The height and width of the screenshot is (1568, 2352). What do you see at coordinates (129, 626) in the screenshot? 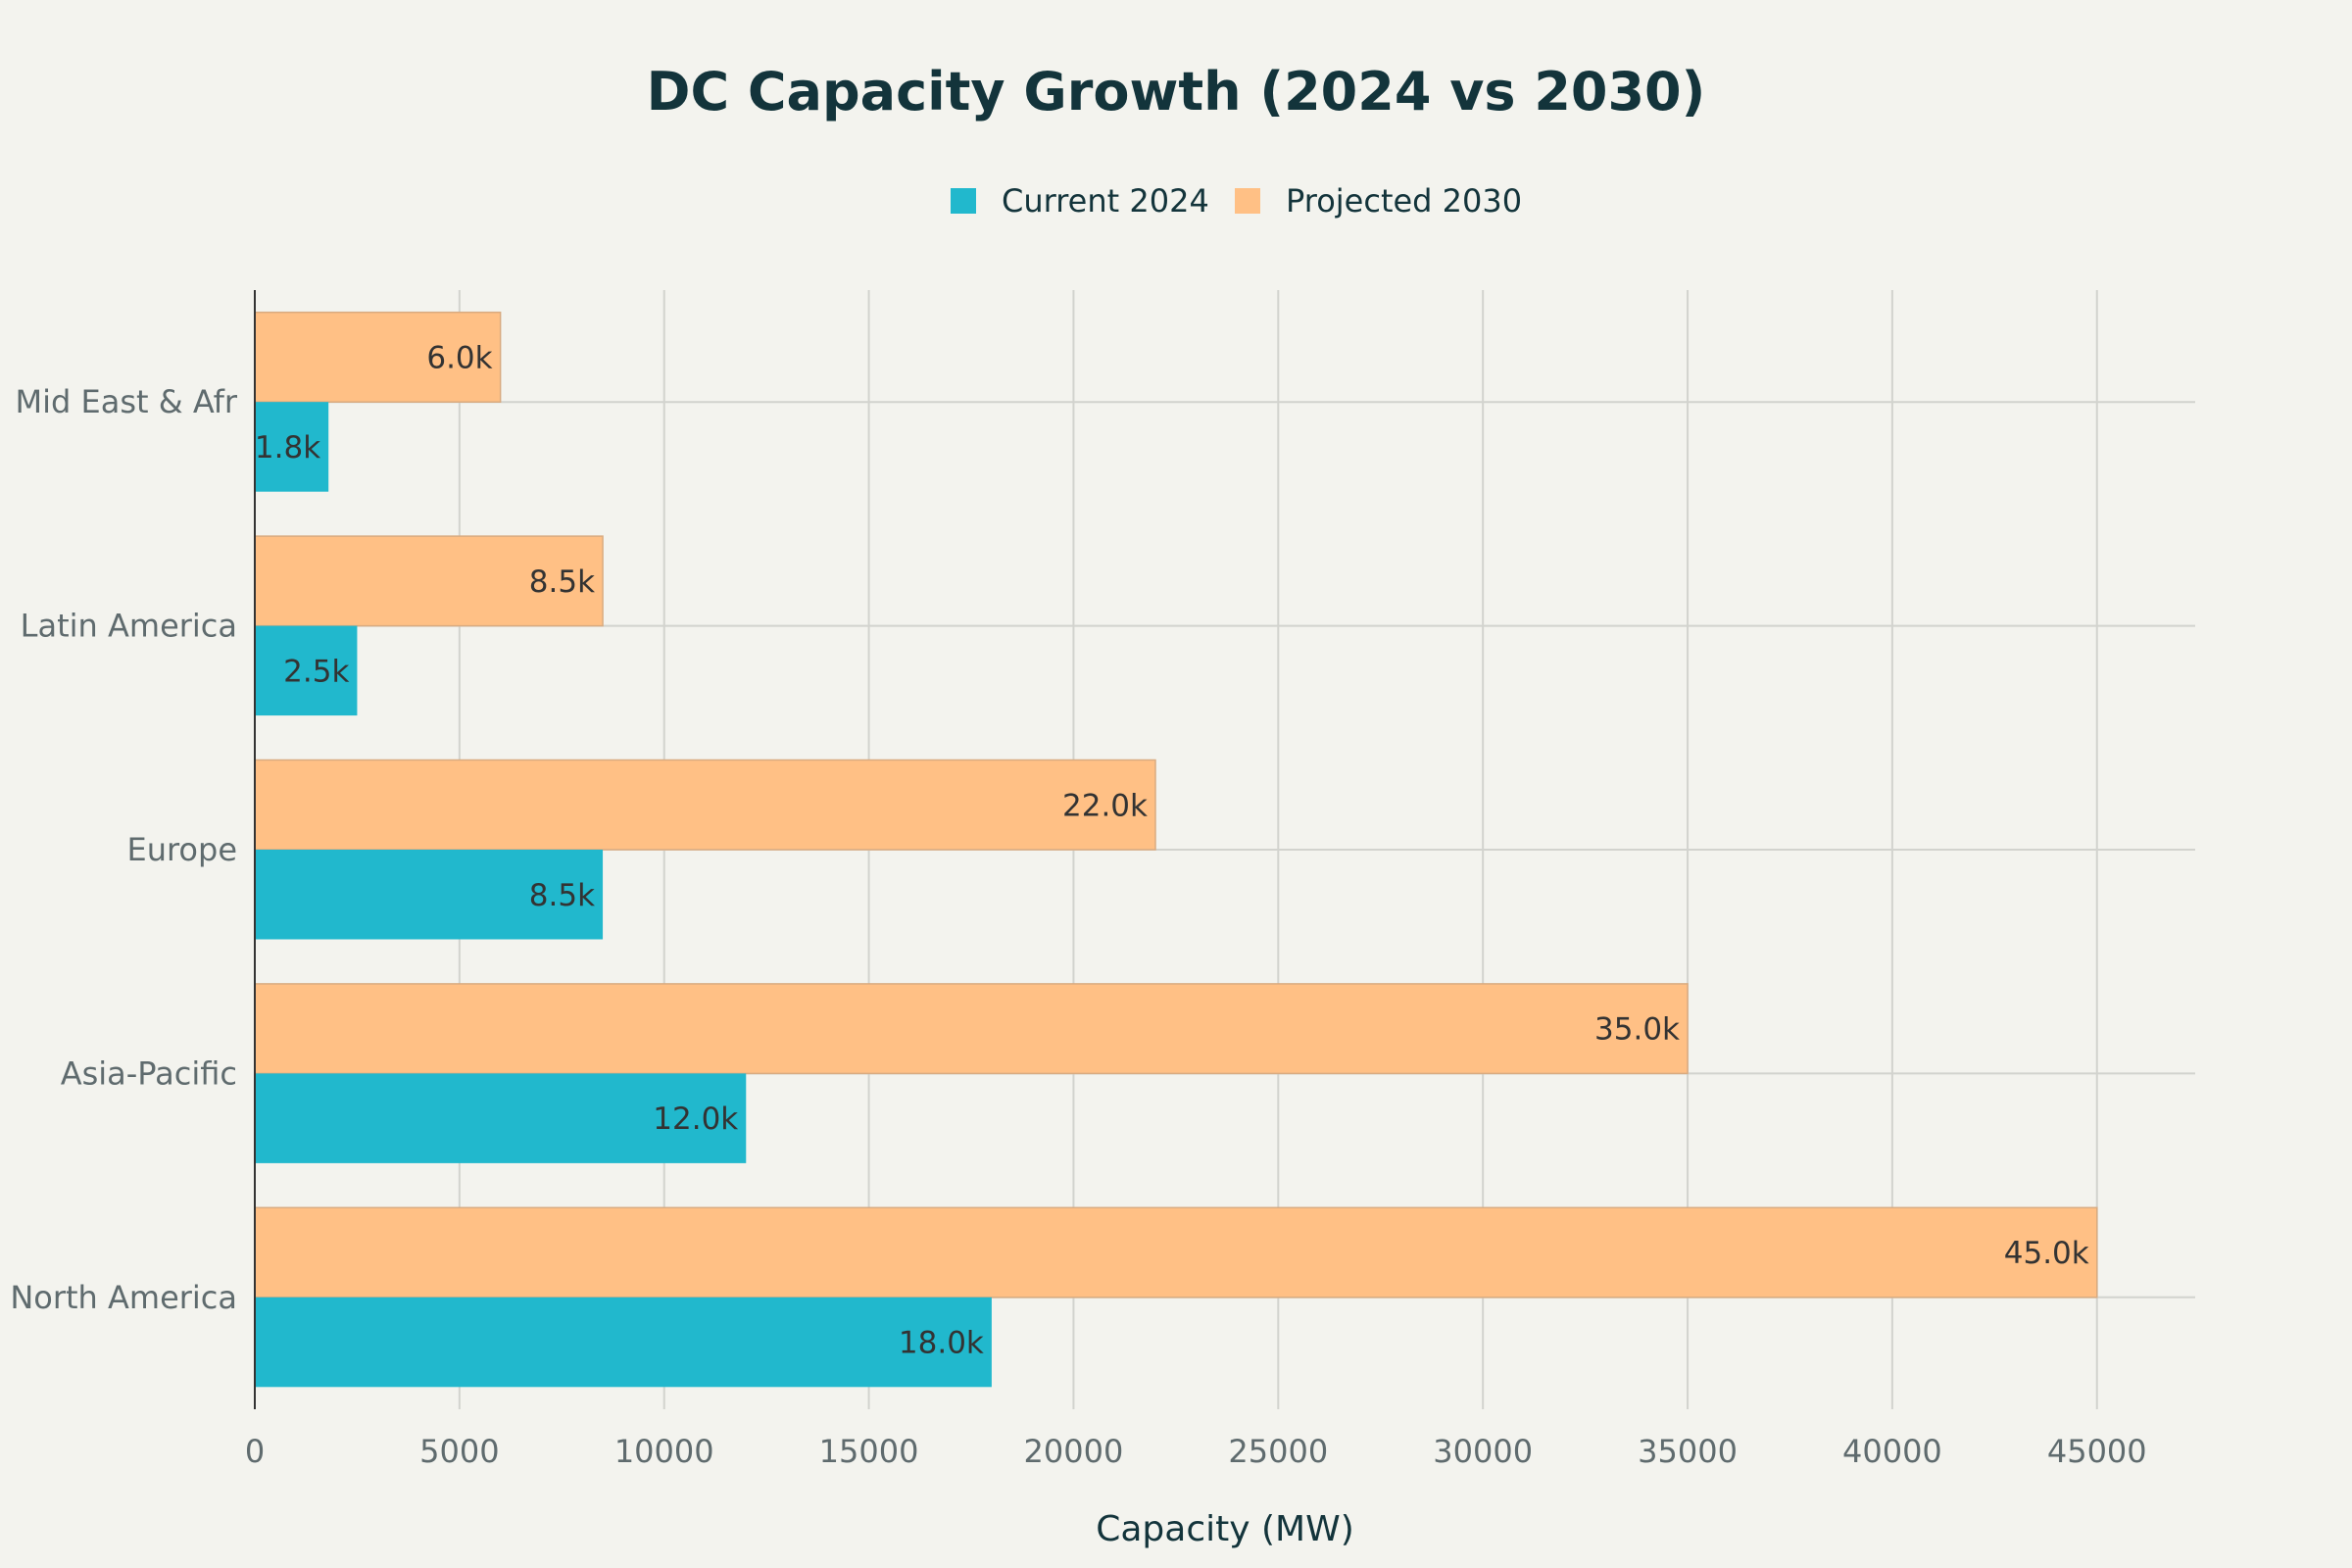
I see `y-tick-label-latin-america: Latin America` at bounding box center [129, 626].